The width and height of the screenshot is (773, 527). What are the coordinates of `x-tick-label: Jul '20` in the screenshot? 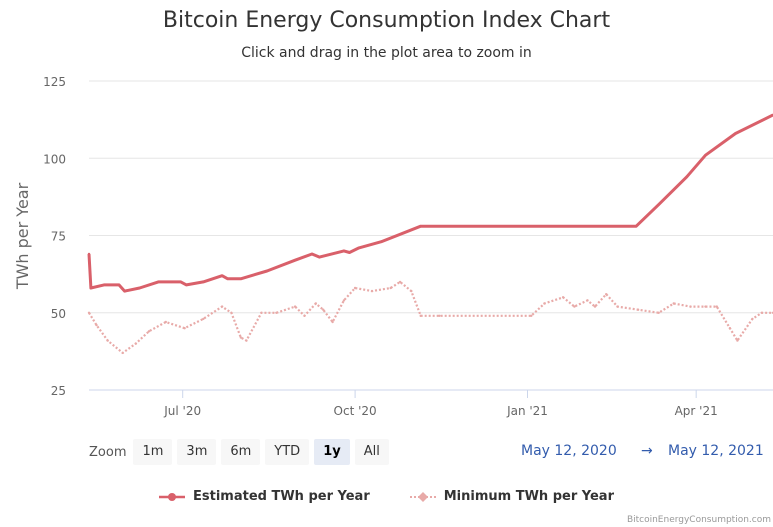 It's located at (182, 411).